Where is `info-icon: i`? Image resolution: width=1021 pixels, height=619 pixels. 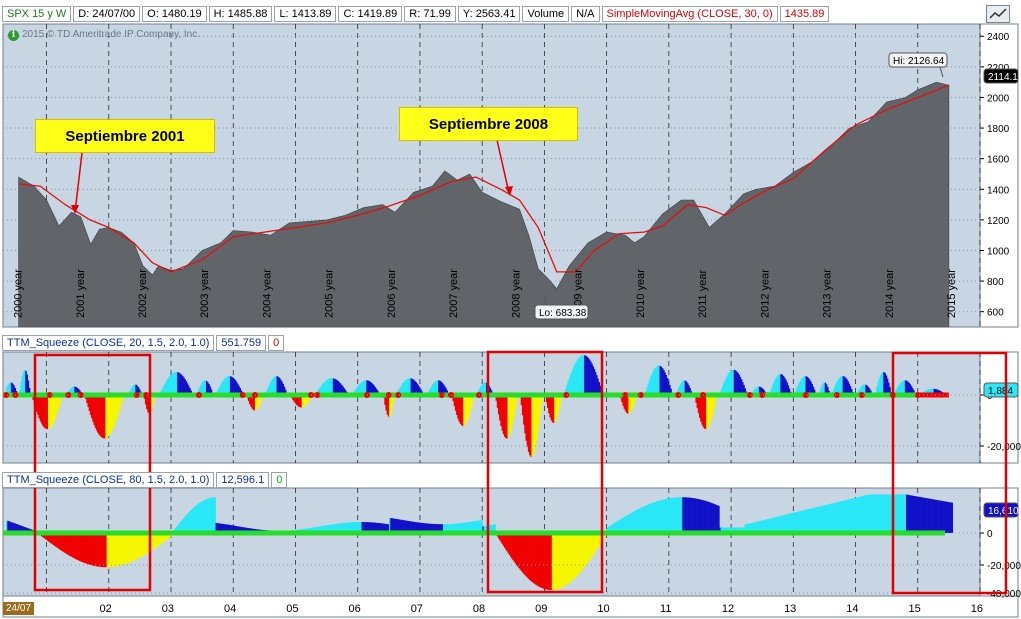 info-icon: i is located at coordinates (13, 35).